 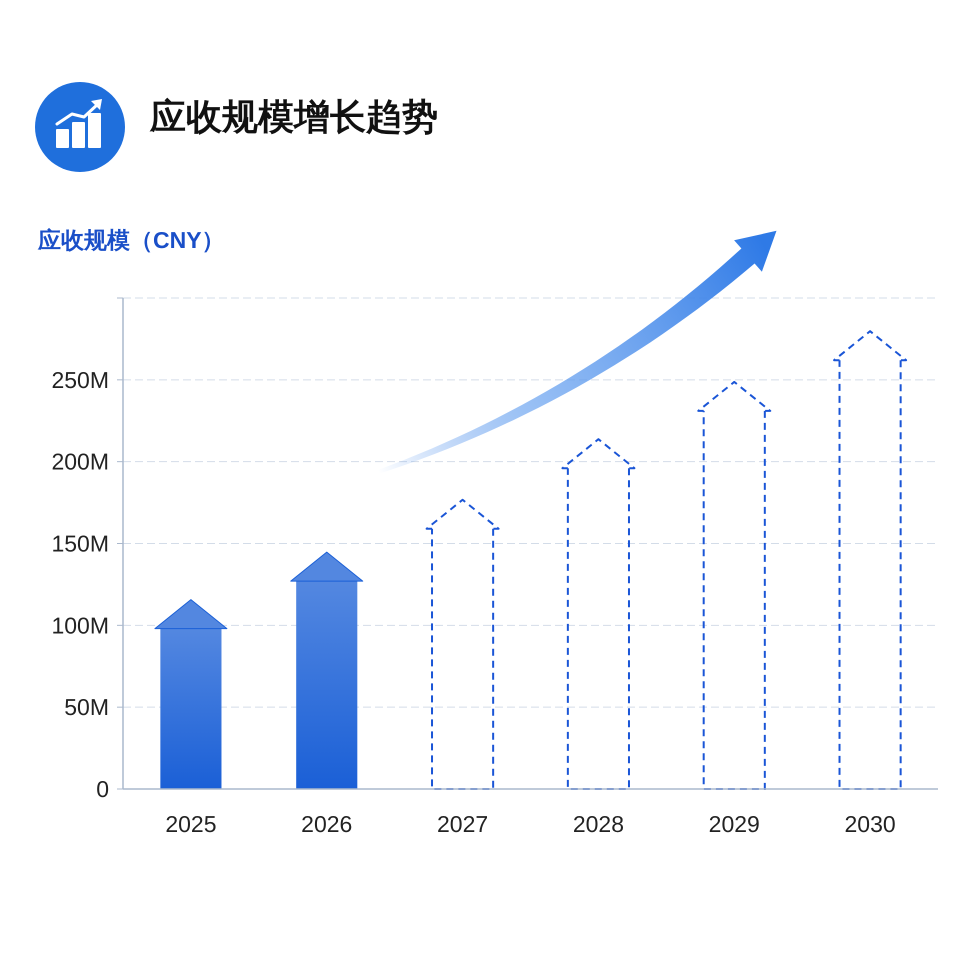 What do you see at coordinates (462, 824) in the screenshot?
I see `x-tick-label: 2027` at bounding box center [462, 824].